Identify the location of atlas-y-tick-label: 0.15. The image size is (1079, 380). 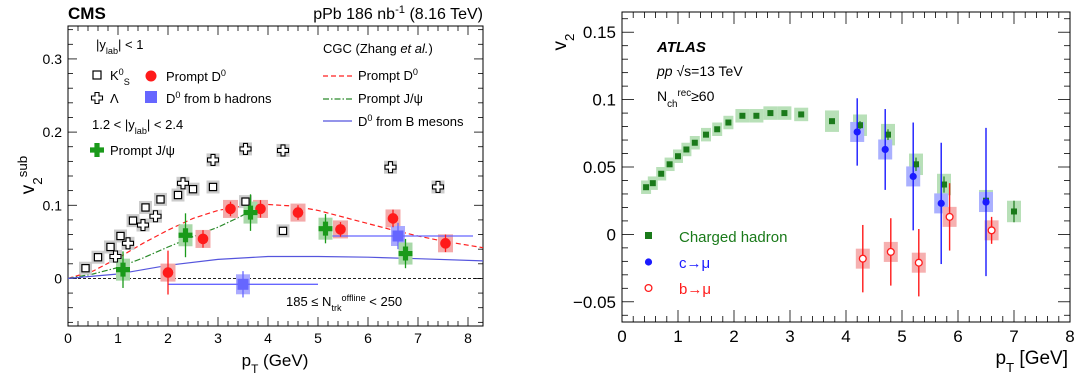
(599, 32).